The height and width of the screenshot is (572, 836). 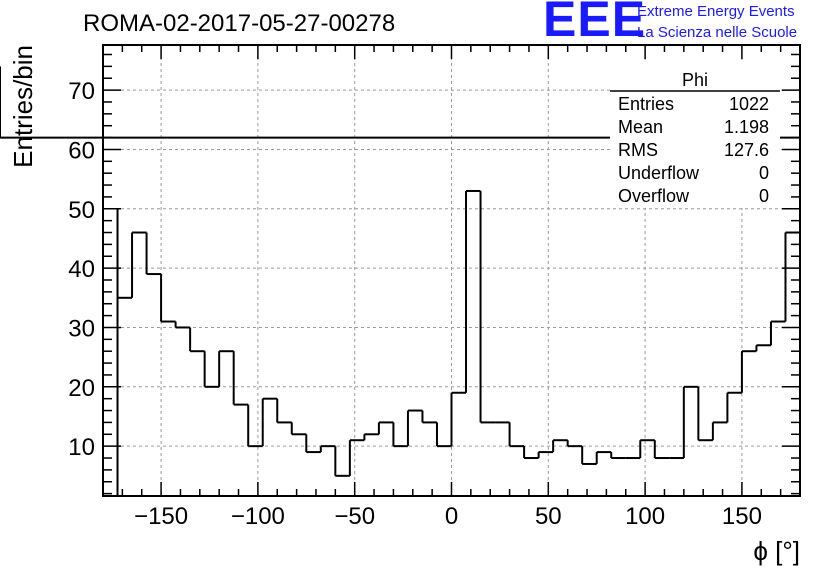 What do you see at coordinates (638, 150) in the screenshot?
I see `stats-label: RMS` at bounding box center [638, 150].